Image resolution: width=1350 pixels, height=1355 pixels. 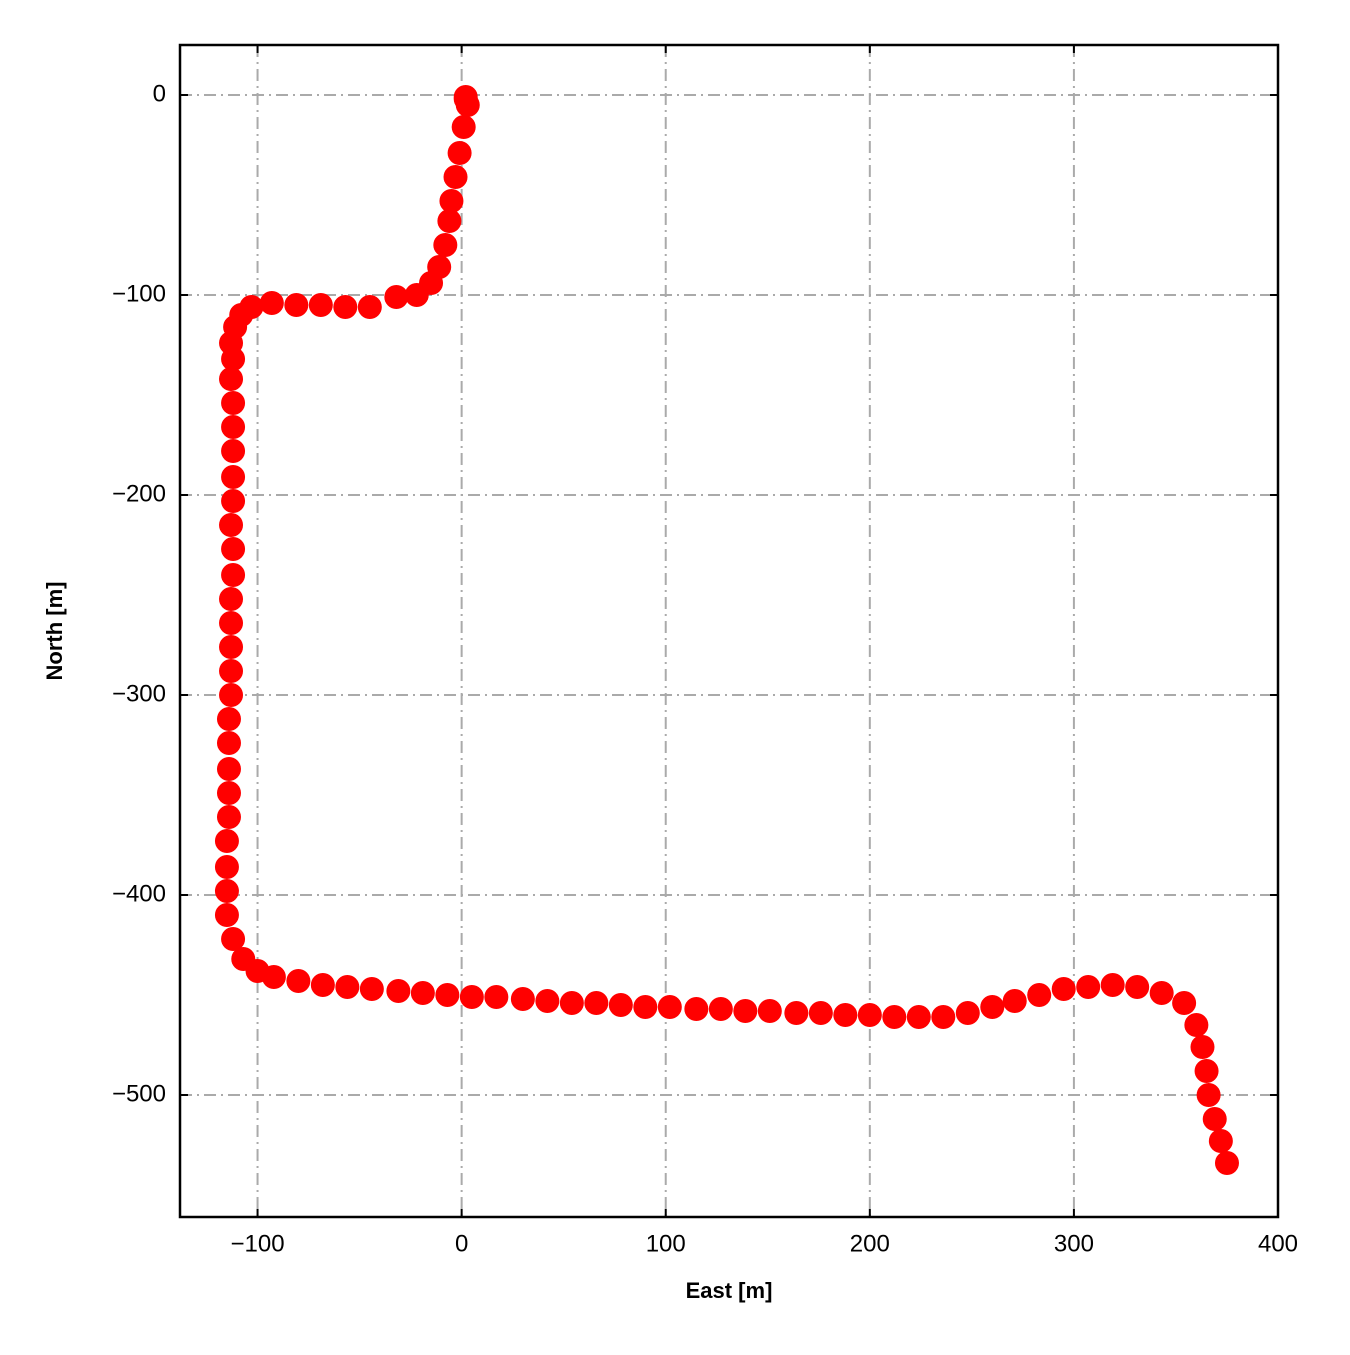 What do you see at coordinates (139, 893) in the screenshot?
I see `y-tick-label: −400` at bounding box center [139, 893].